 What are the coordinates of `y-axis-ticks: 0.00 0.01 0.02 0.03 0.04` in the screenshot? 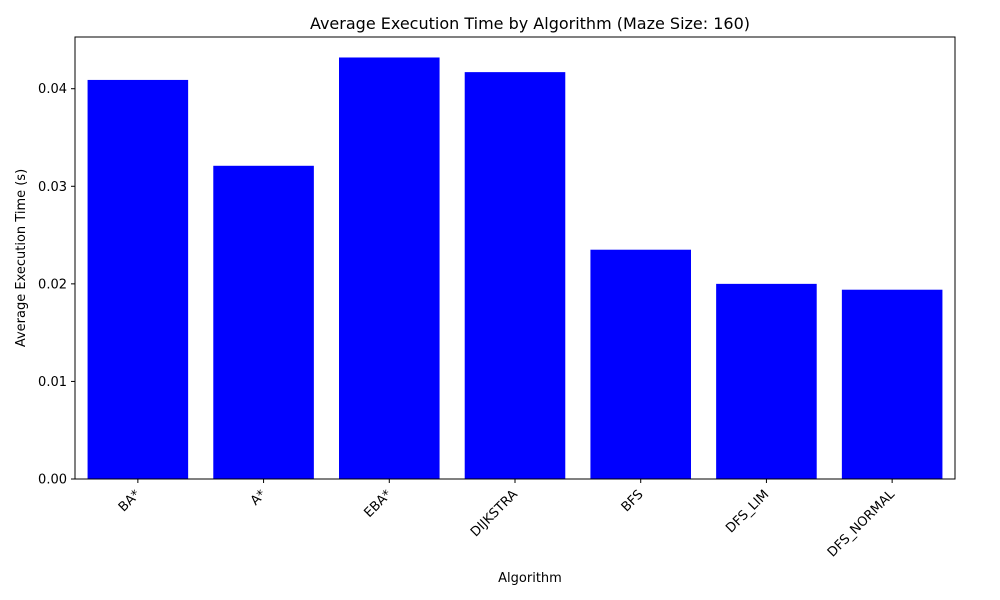 It's located at (56, 285).